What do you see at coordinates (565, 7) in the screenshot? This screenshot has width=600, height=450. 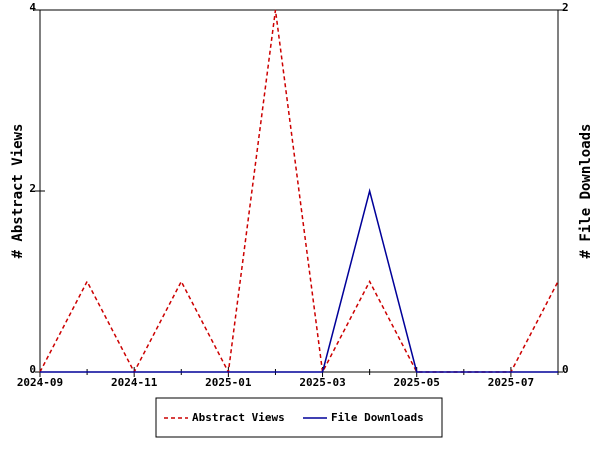 I see `y2-tick-label: 2` at bounding box center [565, 7].